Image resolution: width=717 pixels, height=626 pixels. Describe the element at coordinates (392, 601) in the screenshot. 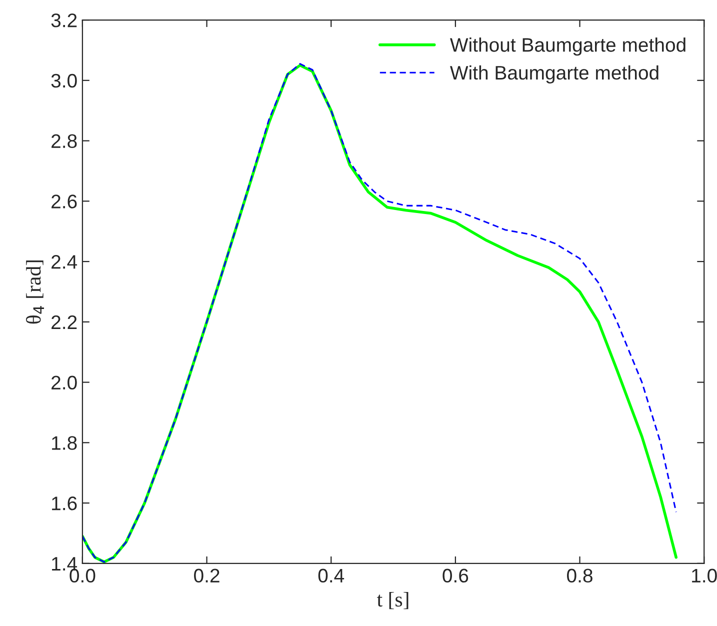

I see `x-axis-title: t [s]` at that location.